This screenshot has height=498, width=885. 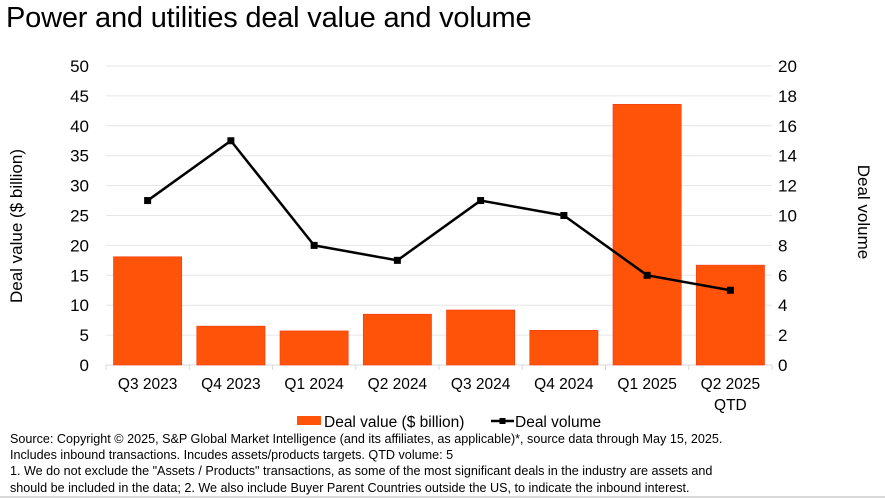 I want to click on y-tick-label-left: 40, so click(x=79, y=126).